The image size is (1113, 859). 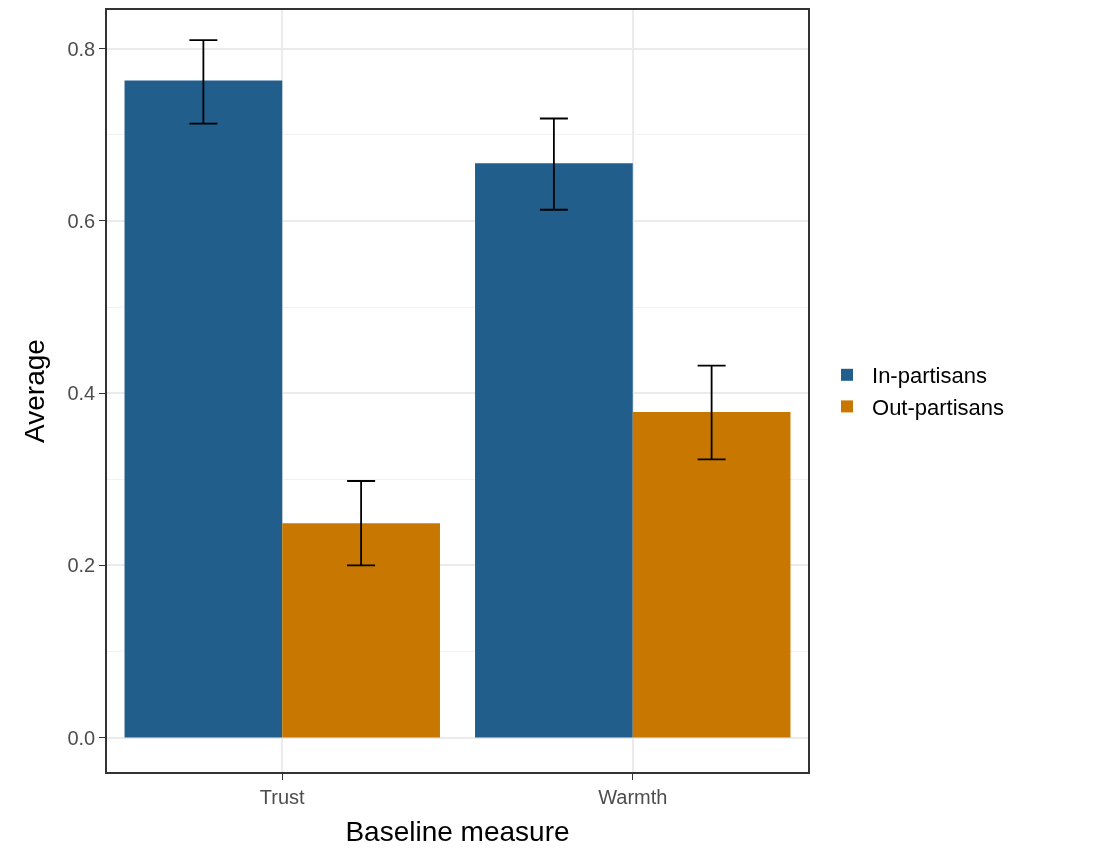 What do you see at coordinates (34, 391) in the screenshot?
I see `y-axis-title: Average` at bounding box center [34, 391].